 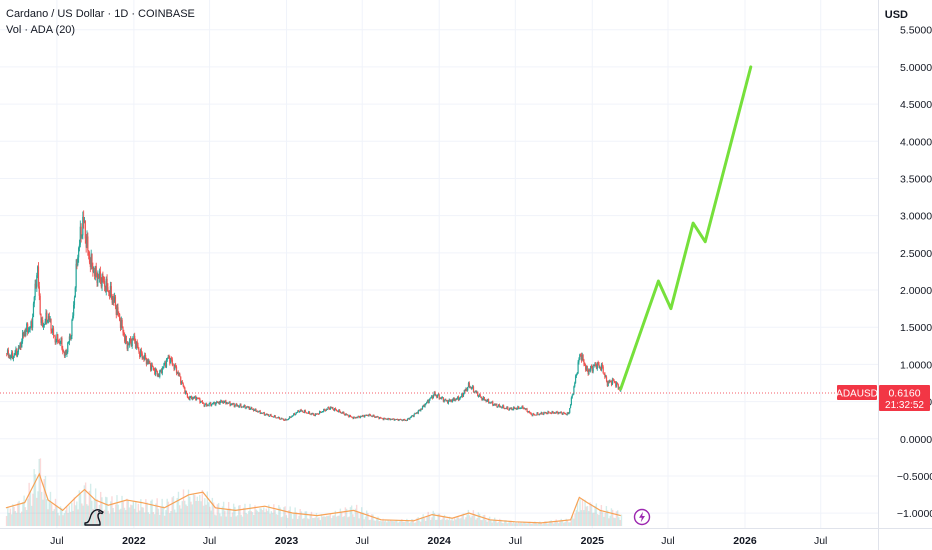 What do you see at coordinates (438, 541) in the screenshot?
I see `time-axis: Jul 2022 Jul 2023 Jul 2024 Jul 2025 Jul 2026 Jul` at bounding box center [438, 541].